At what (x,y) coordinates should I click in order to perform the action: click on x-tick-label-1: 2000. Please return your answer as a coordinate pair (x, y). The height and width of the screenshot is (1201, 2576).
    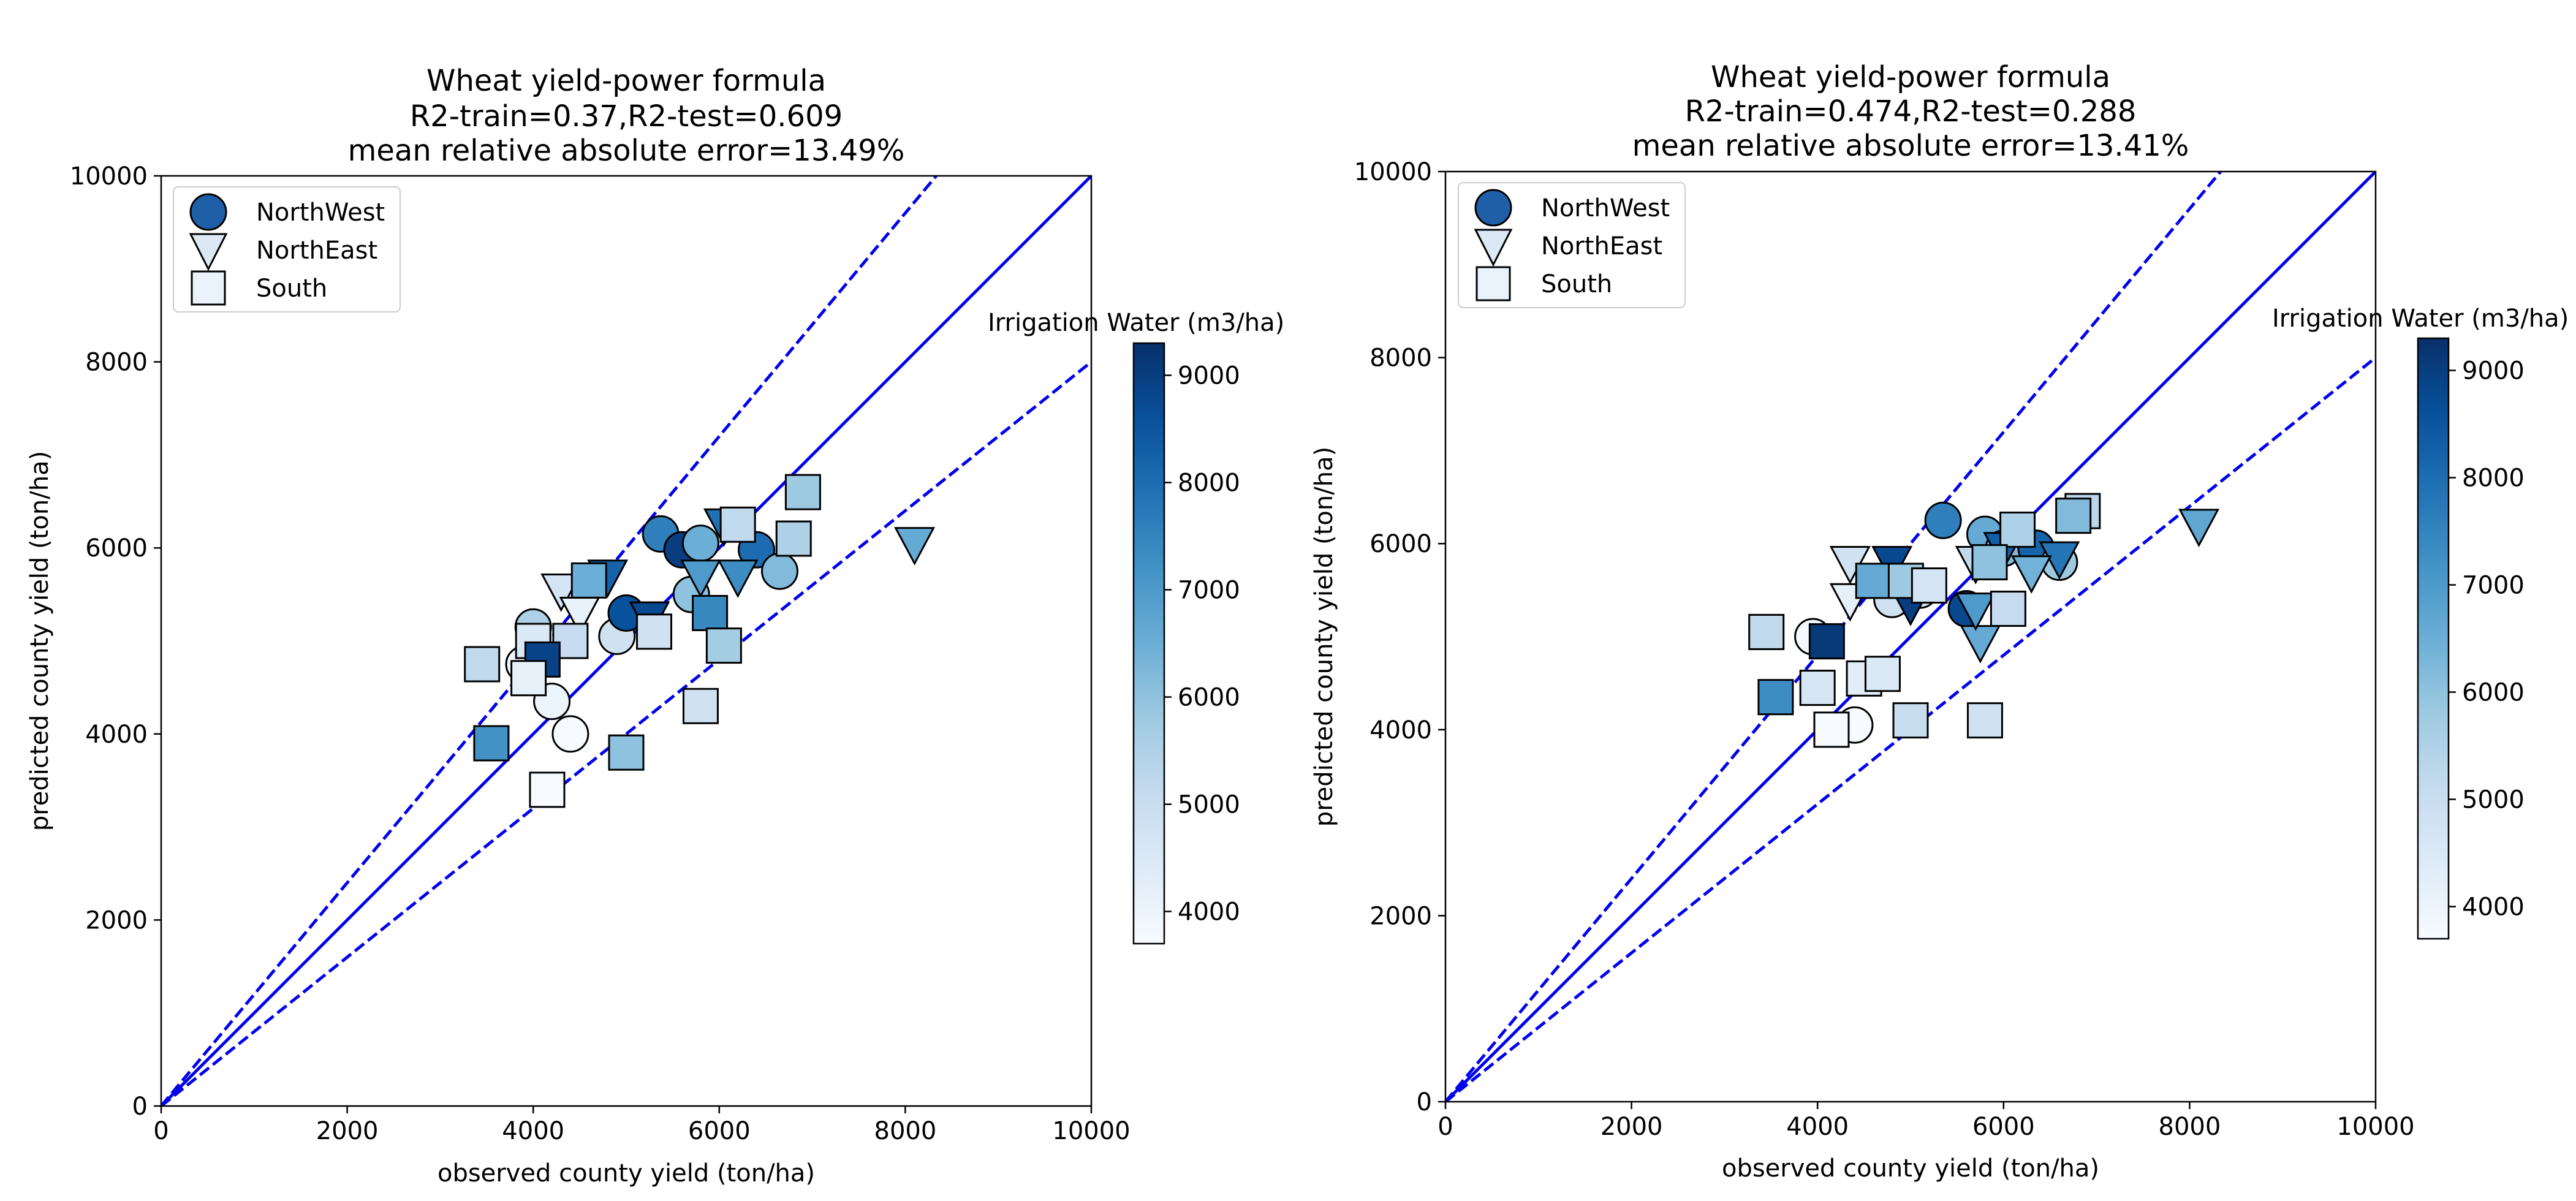
    Looking at the image, I should click on (347, 1131).